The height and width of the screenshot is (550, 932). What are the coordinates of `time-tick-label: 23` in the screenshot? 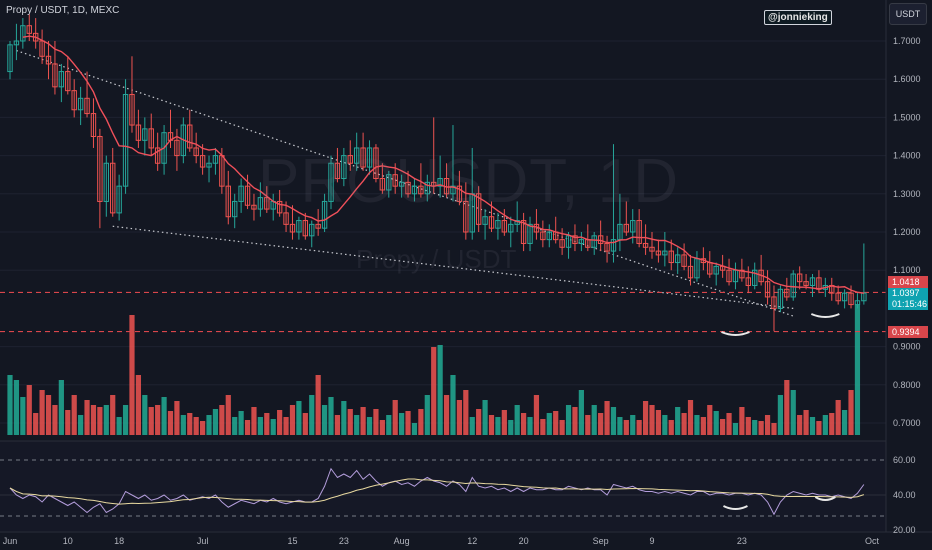 It's located at (344, 541).